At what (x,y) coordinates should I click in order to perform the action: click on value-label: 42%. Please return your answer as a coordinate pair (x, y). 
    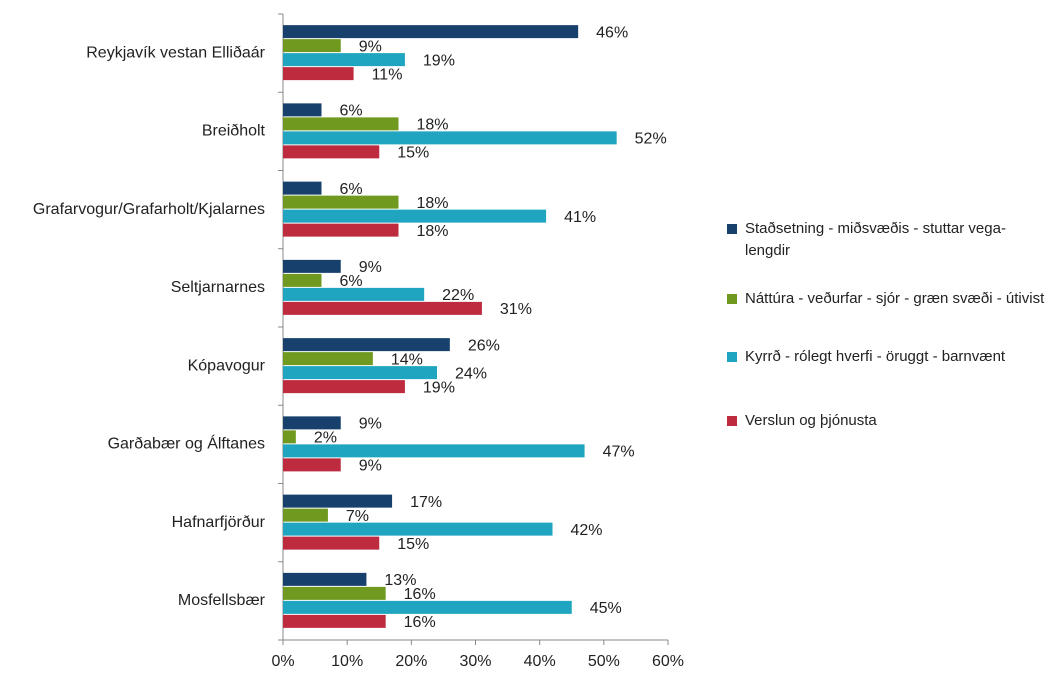
    Looking at the image, I should click on (587, 530).